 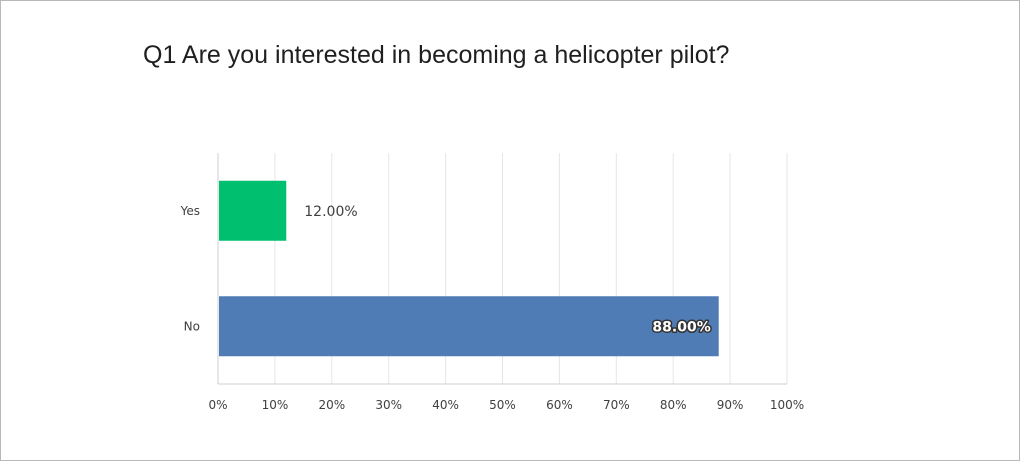 I want to click on bar-no, so click(x=469, y=326).